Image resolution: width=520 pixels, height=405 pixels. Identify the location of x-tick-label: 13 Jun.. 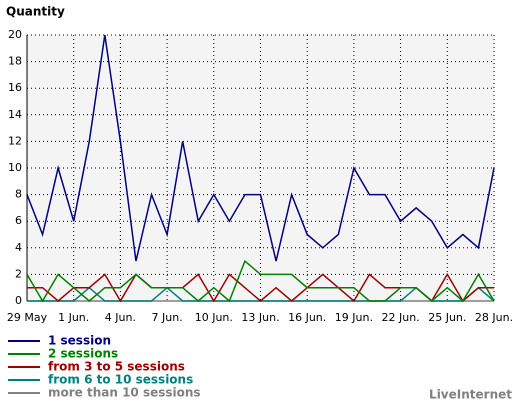
(260, 317).